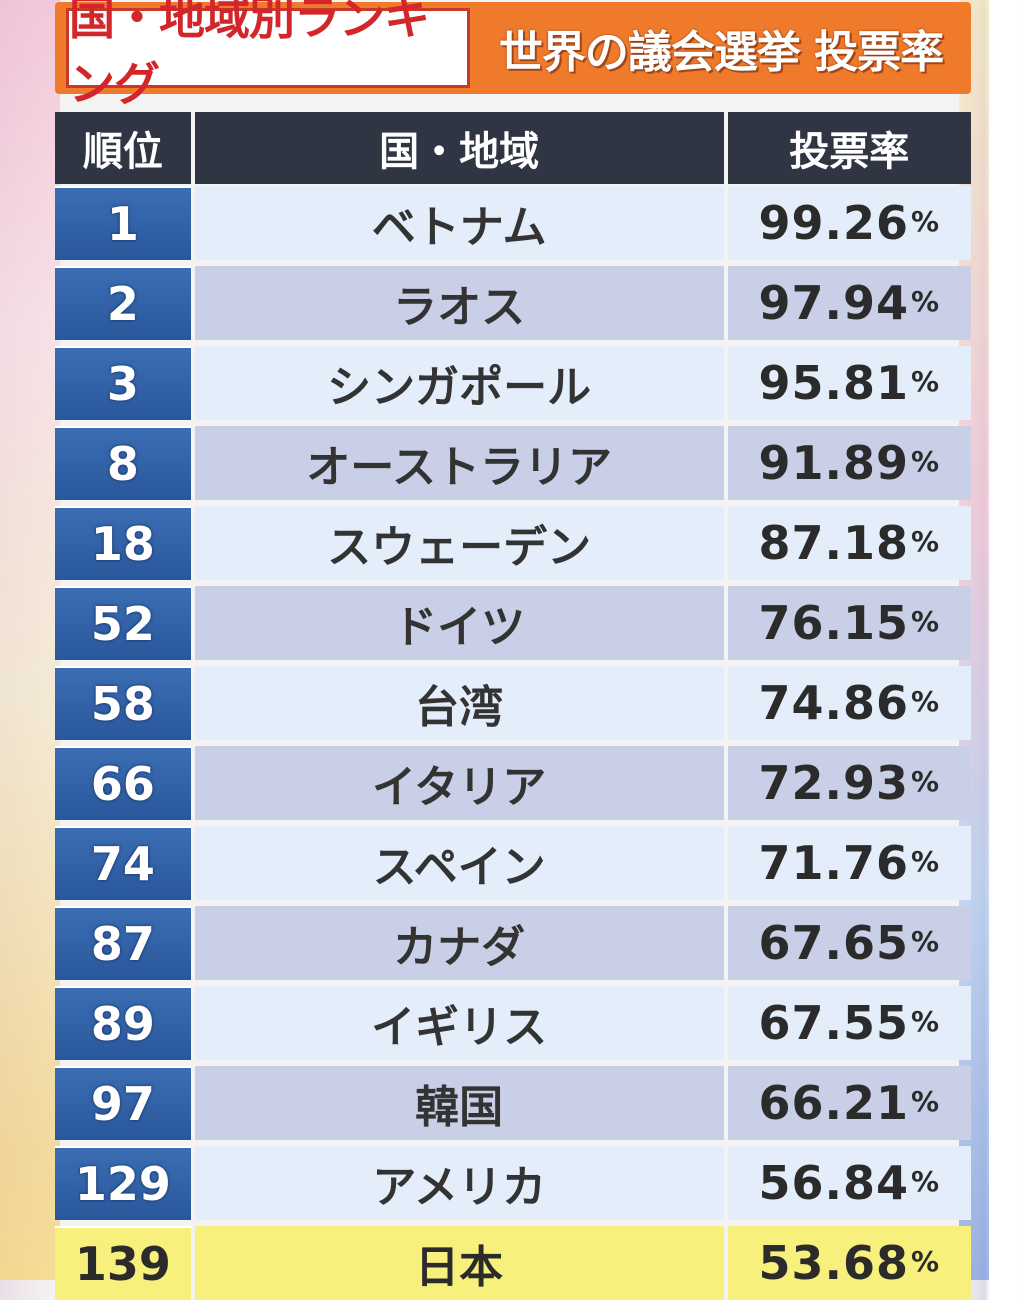  I want to click on rank-cell: 18, so click(123, 543).